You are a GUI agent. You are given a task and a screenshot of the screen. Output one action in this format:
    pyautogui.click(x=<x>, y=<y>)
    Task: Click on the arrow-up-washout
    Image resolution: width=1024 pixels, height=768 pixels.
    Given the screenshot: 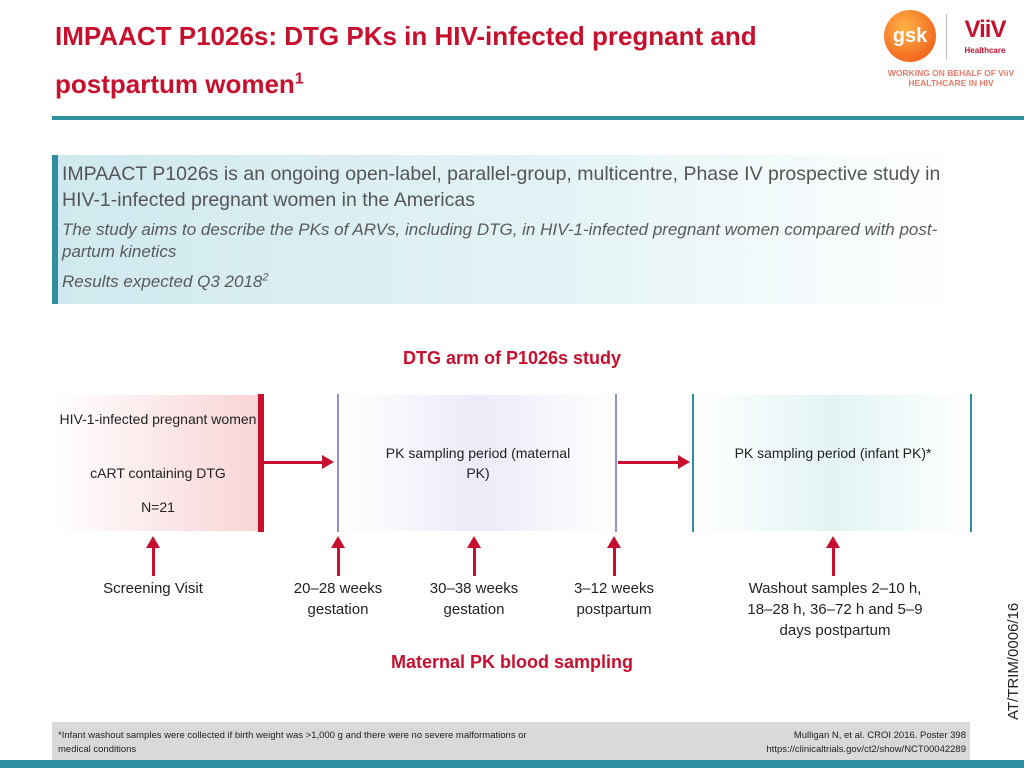 What is the action you would take?
    pyautogui.click(x=833, y=556)
    